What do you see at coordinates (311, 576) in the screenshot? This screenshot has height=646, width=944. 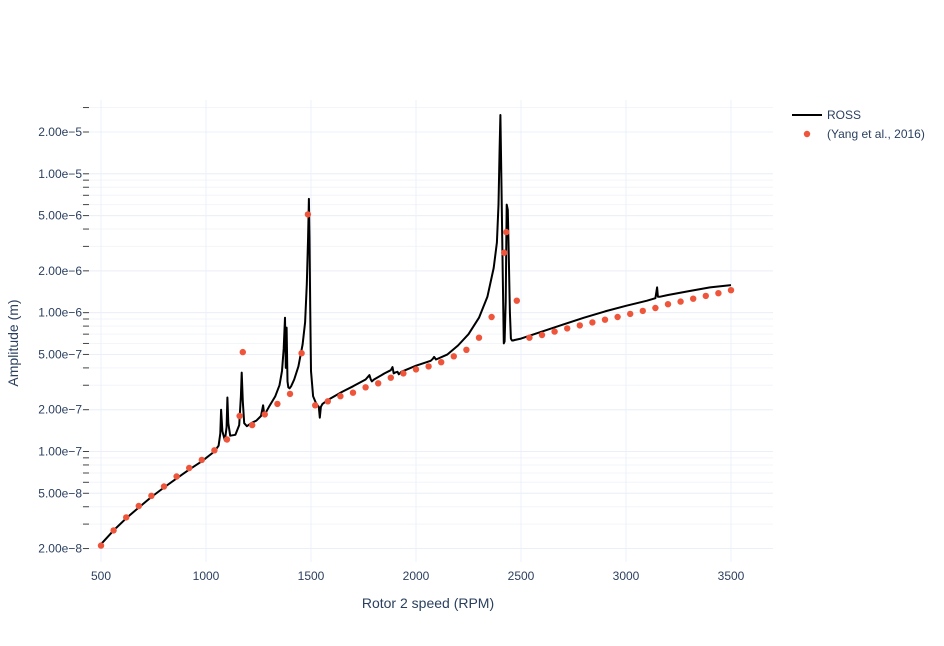 I see `x-tick-label: 1500` at bounding box center [311, 576].